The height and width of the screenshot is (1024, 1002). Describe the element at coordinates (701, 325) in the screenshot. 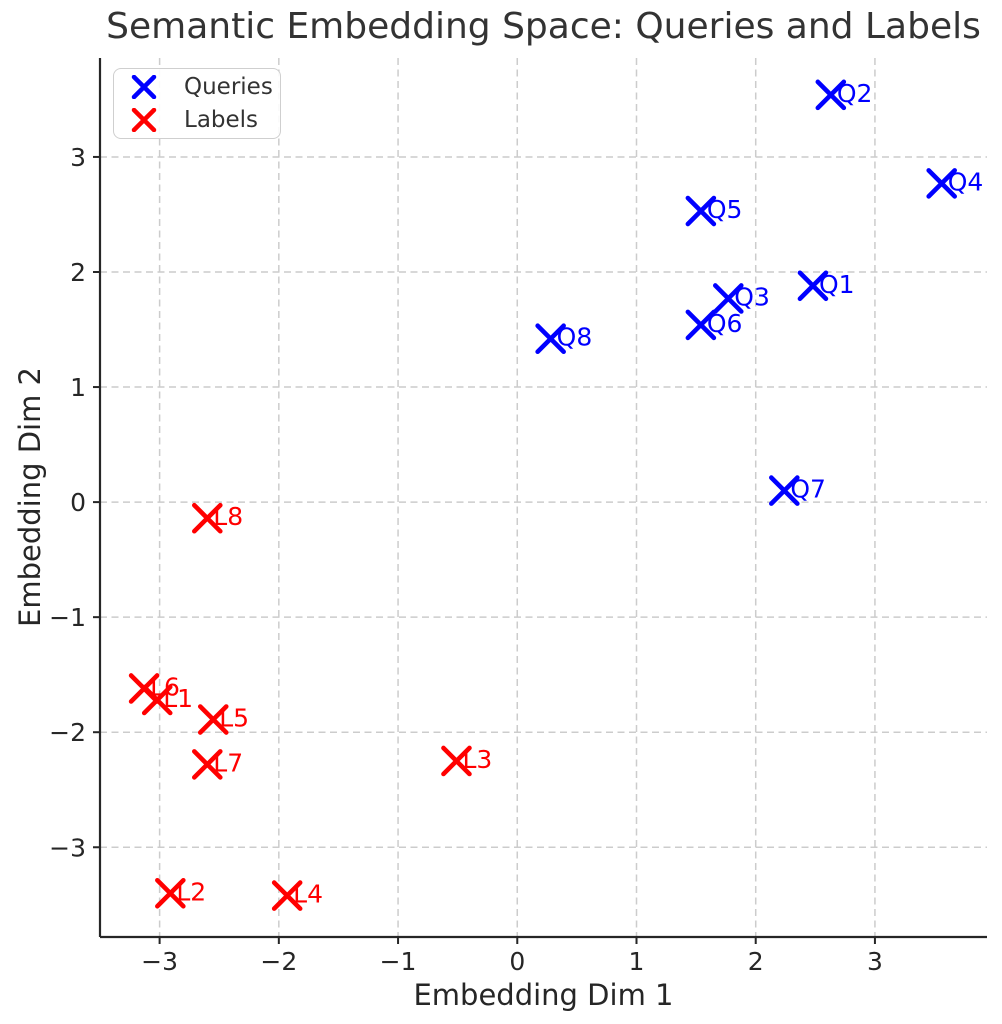

I see `data-point-Q6` at that location.